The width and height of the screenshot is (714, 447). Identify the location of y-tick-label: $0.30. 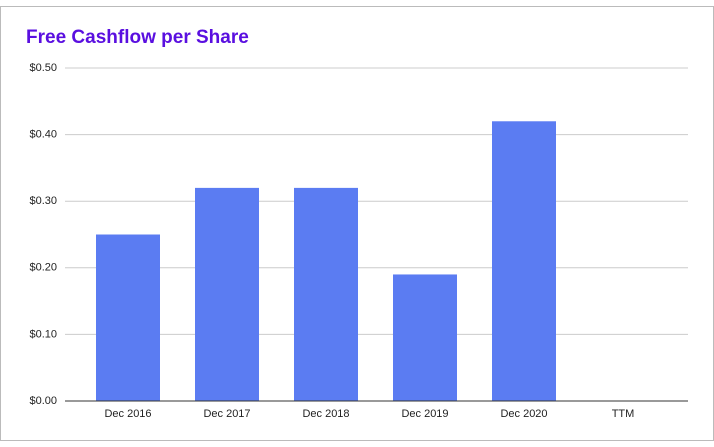
(43, 201).